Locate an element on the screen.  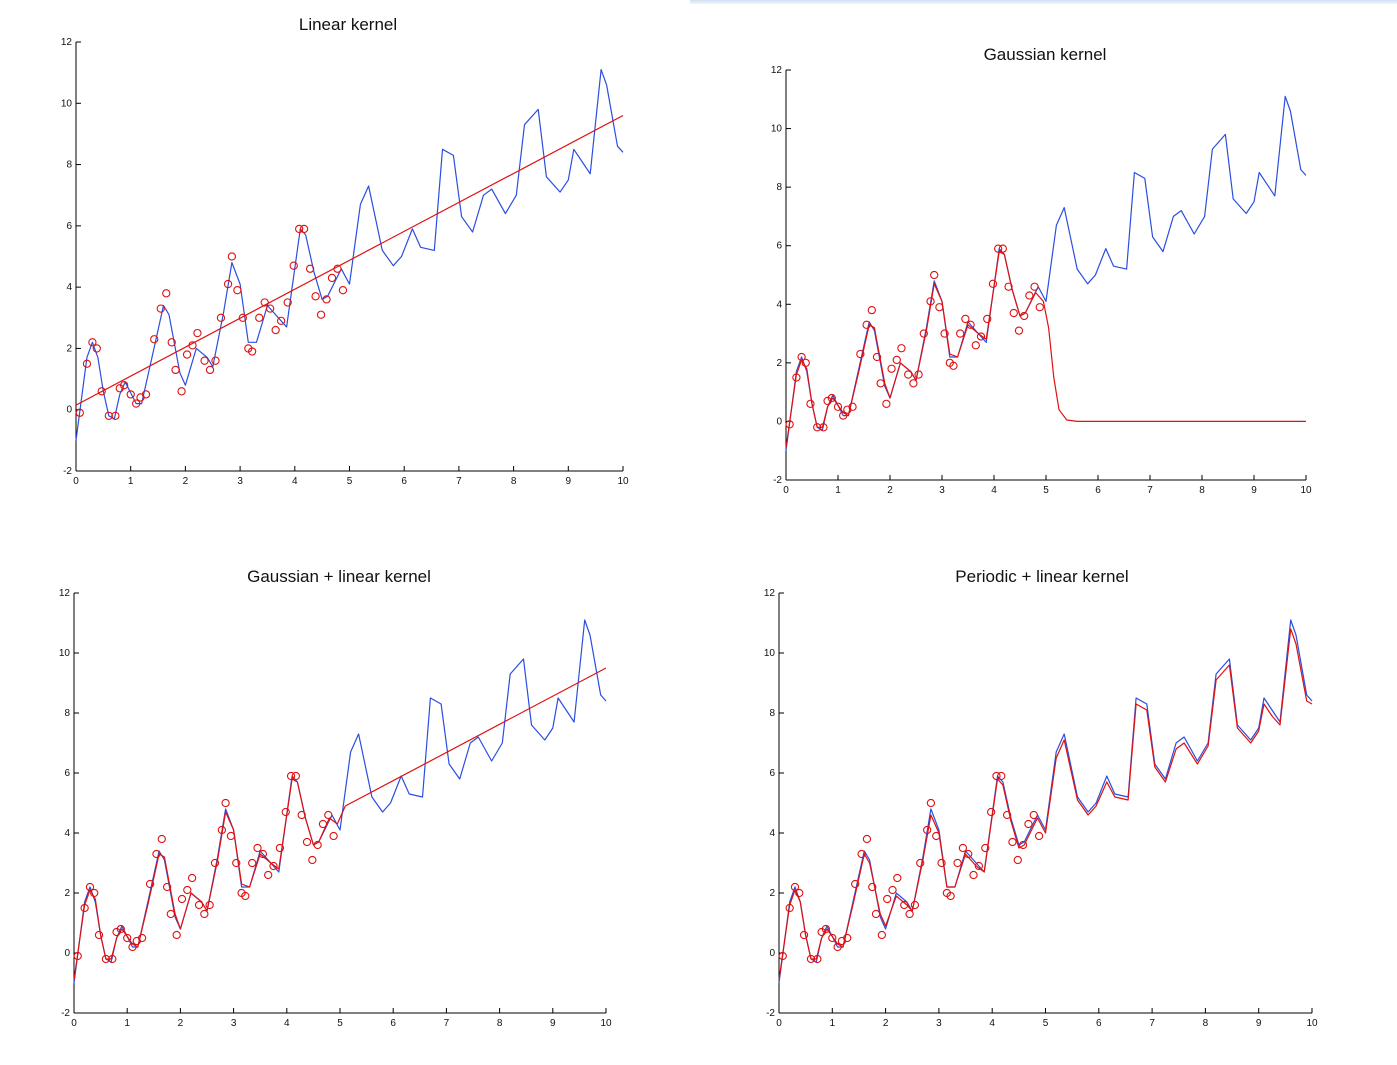
y-tick-label: 4 is located at coordinates (772, 833).